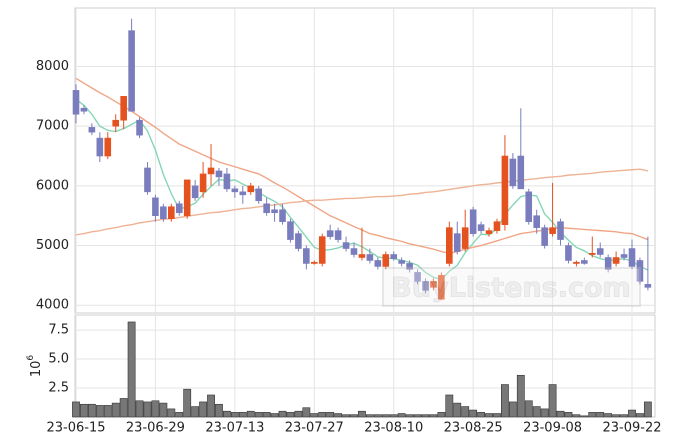 The width and height of the screenshot is (675, 448). What do you see at coordinates (52, 126) in the screenshot?
I see `y-tick-label: 7000` at bounding box center [52, 126].